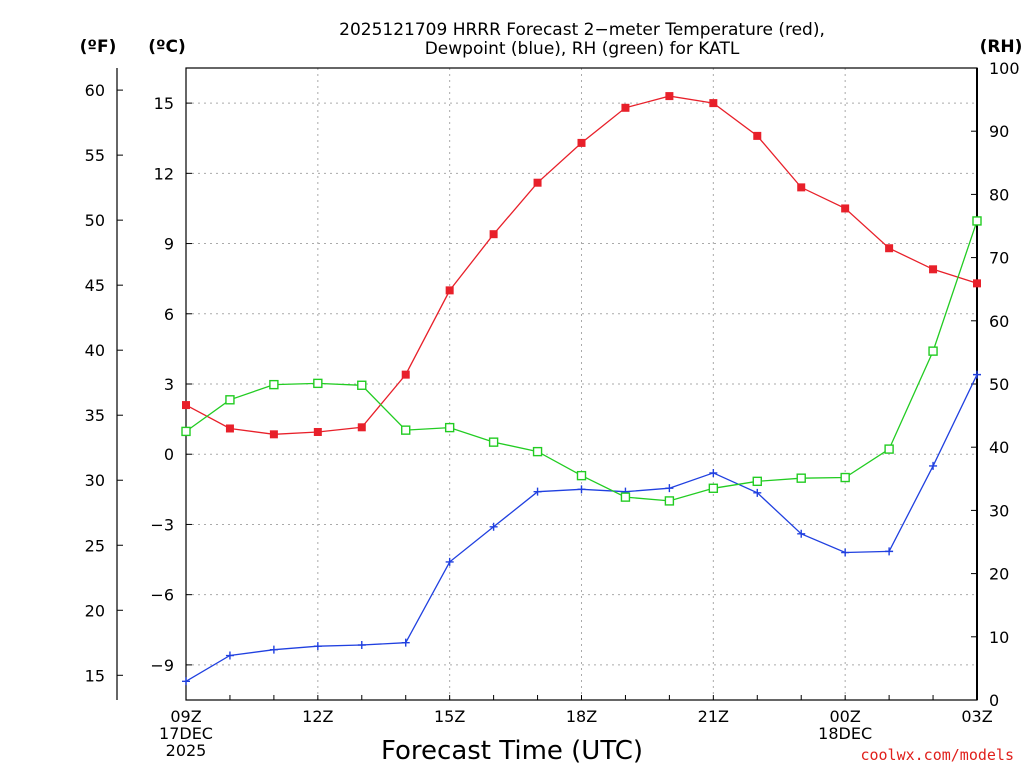 This screenshot has height=768, width=1024. I want to click on celsius-unit-label: (ºC), so click(167, 47).